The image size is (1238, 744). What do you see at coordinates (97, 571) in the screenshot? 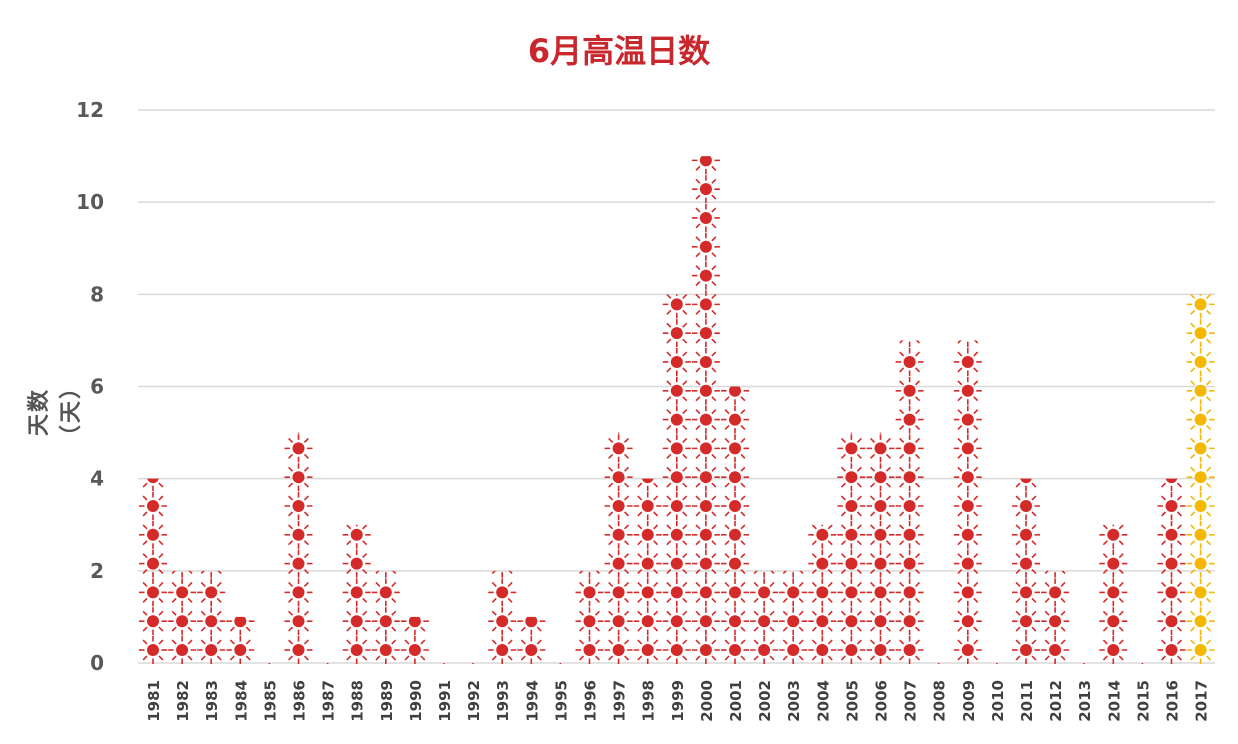
I see `y-tick-label: 2` at bounding box center [97, 571].